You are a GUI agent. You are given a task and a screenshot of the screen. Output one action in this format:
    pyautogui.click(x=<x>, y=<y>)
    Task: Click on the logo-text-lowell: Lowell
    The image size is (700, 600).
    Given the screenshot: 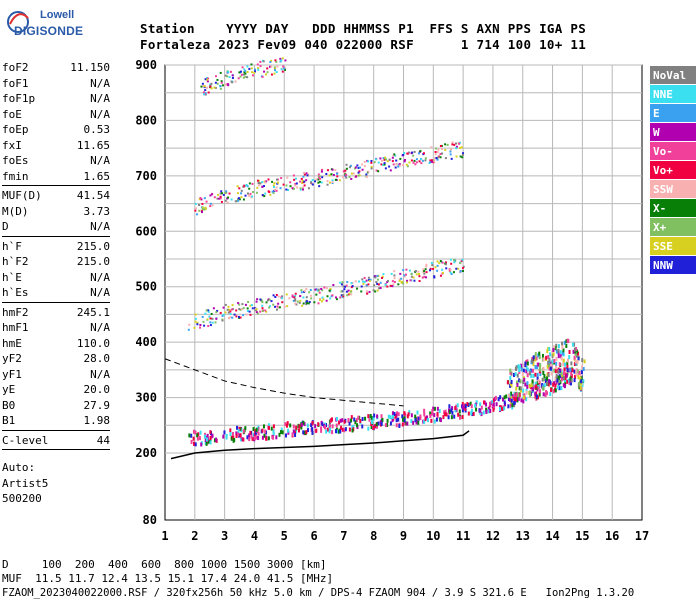 What is the action you would take?
    pyautogui.click(x=57, y=15)
    